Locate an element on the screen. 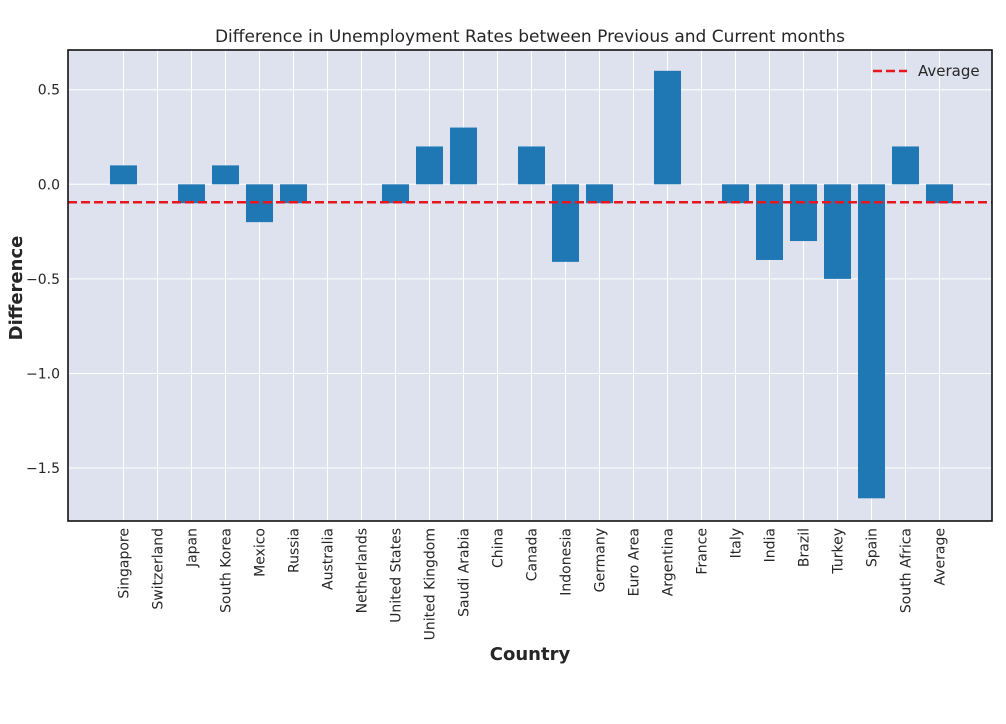 Image resolution: width=1006 pixels, height=724 pixels. y-tick-label: 0.5 is located at coordinates (49, 91).